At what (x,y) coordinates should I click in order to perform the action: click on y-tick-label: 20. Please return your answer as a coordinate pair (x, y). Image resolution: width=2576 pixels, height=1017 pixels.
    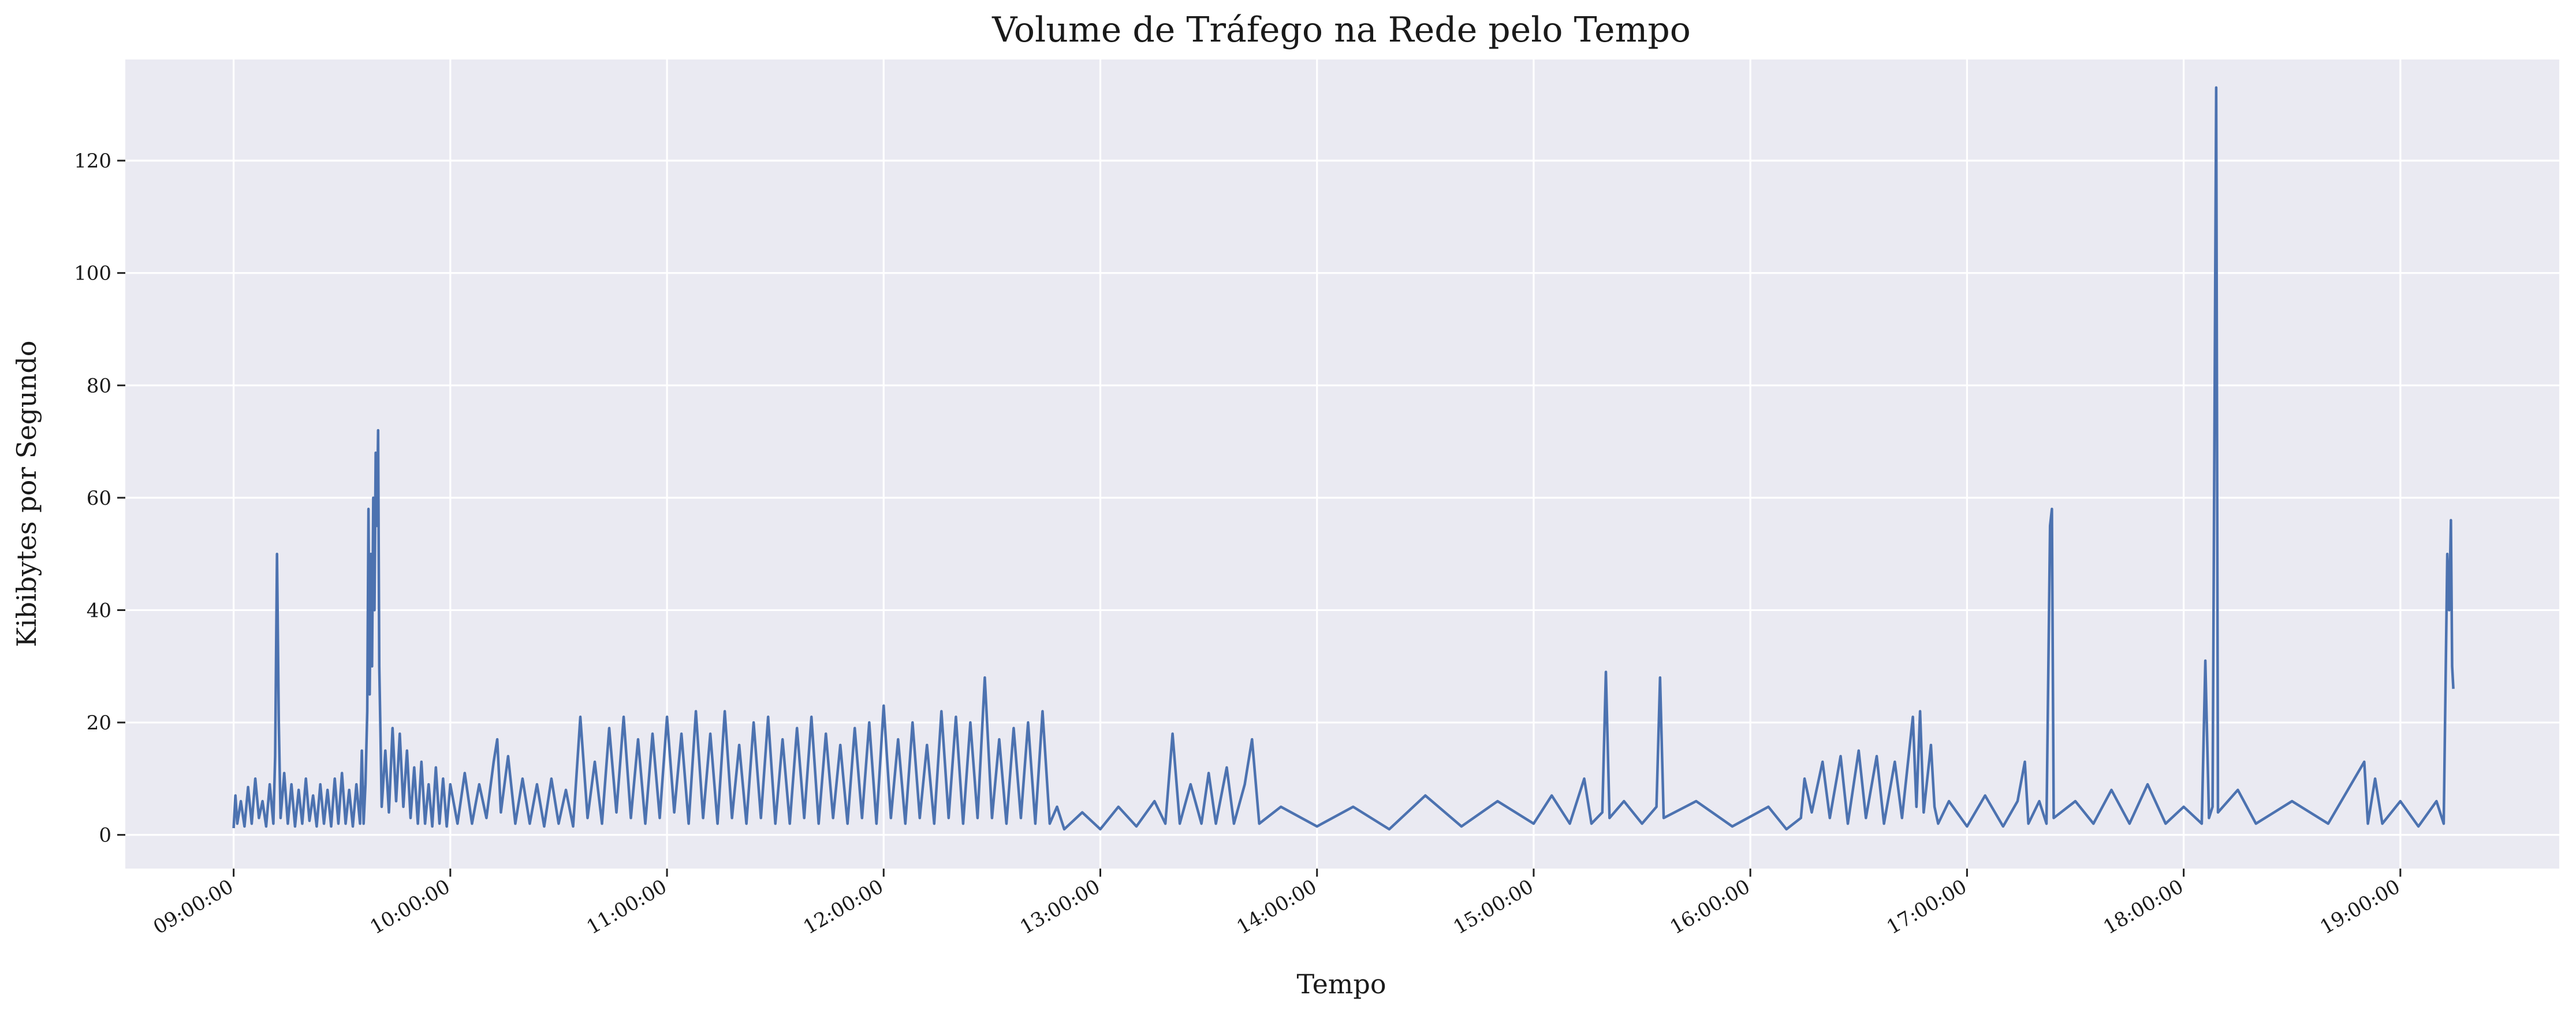
    Looking at the image, I should click on (99, 723).